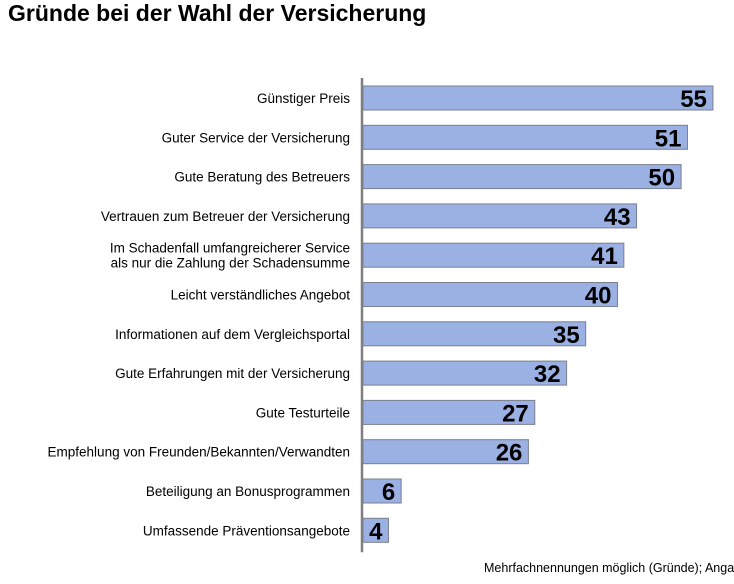  I want to click on data-label: 50, so click(661, 178).